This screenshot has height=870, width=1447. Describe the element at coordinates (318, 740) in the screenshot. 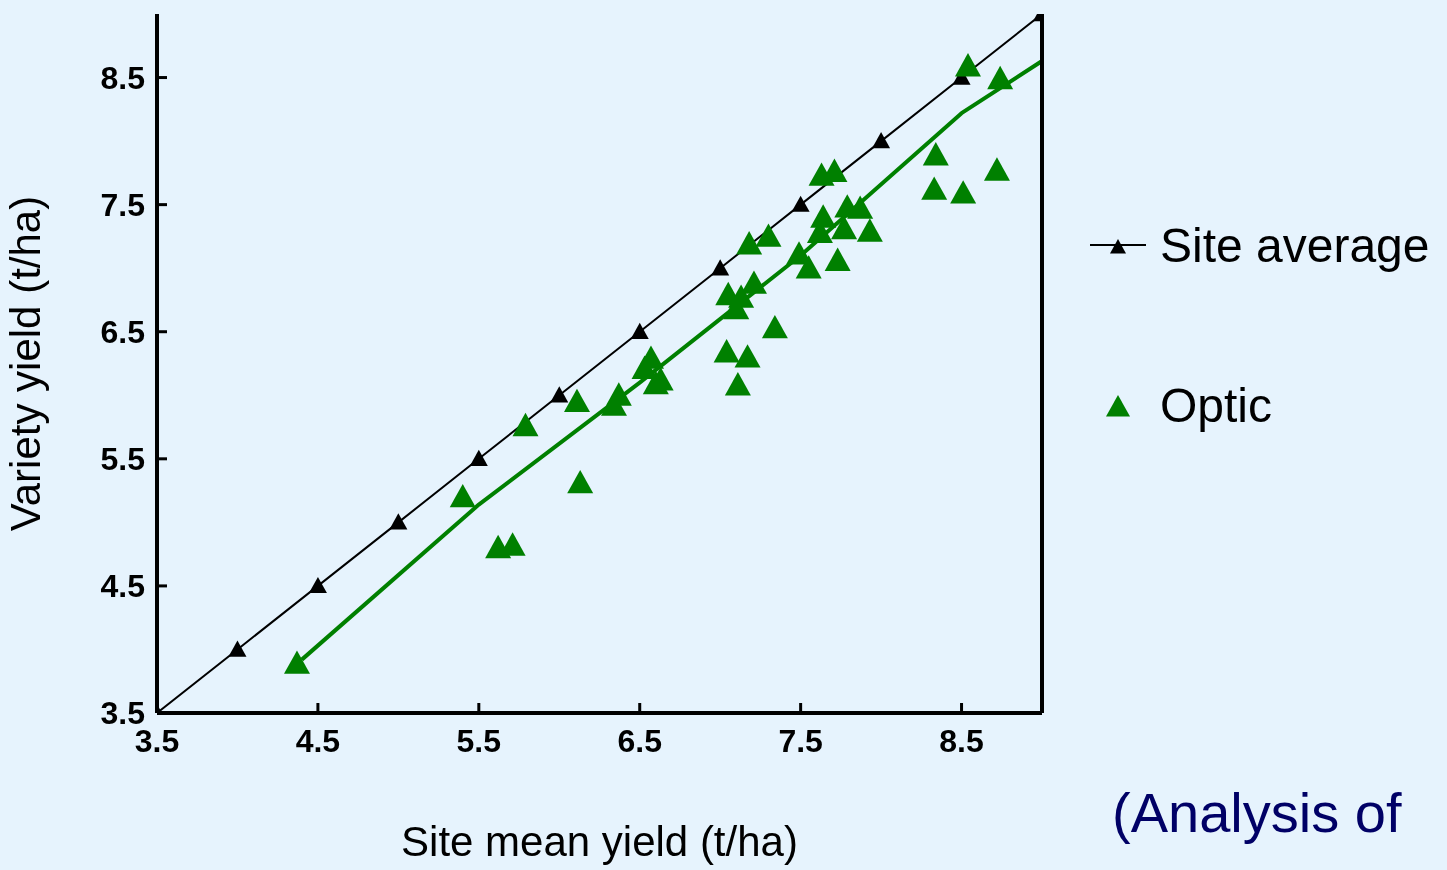

I see `x-tick-label: 4.5` at that location.